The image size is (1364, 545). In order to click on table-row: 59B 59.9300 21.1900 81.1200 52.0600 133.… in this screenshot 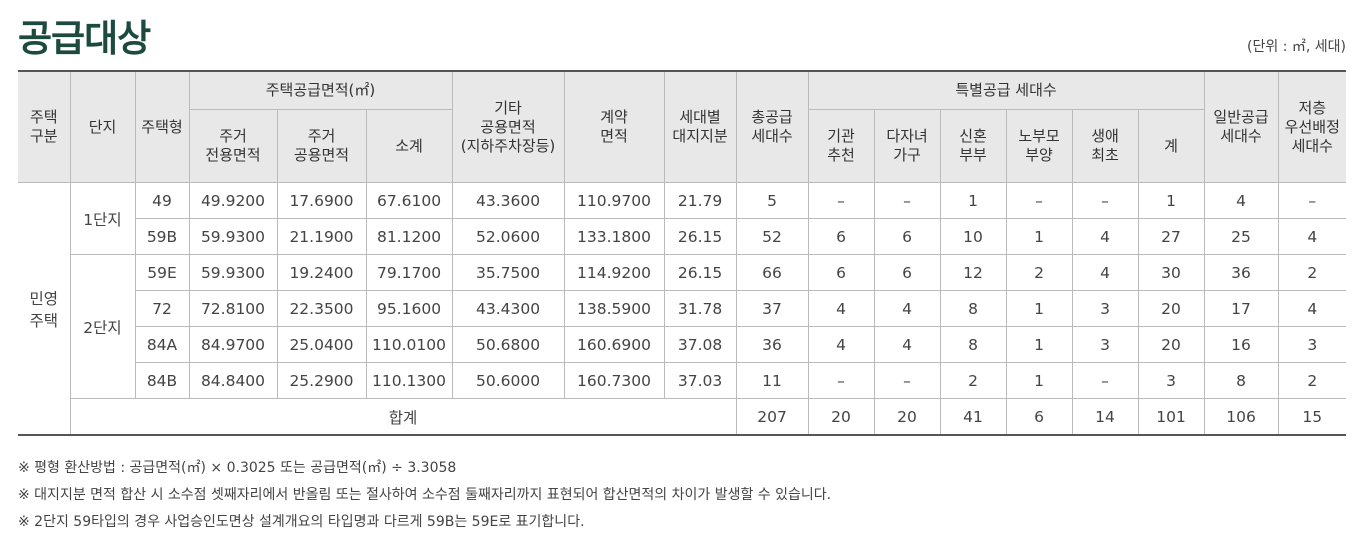, I will do `click(682, 236)`.